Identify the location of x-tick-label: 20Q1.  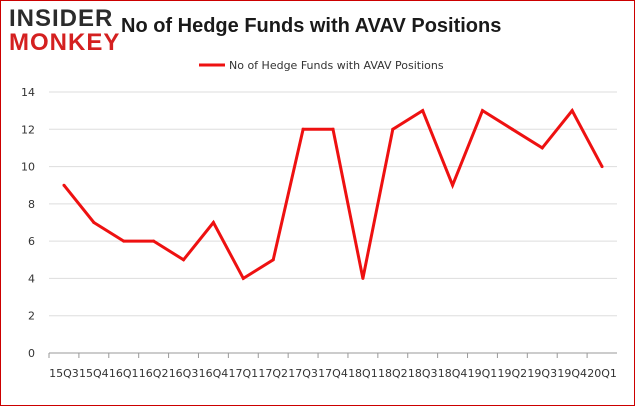
(602, 373).